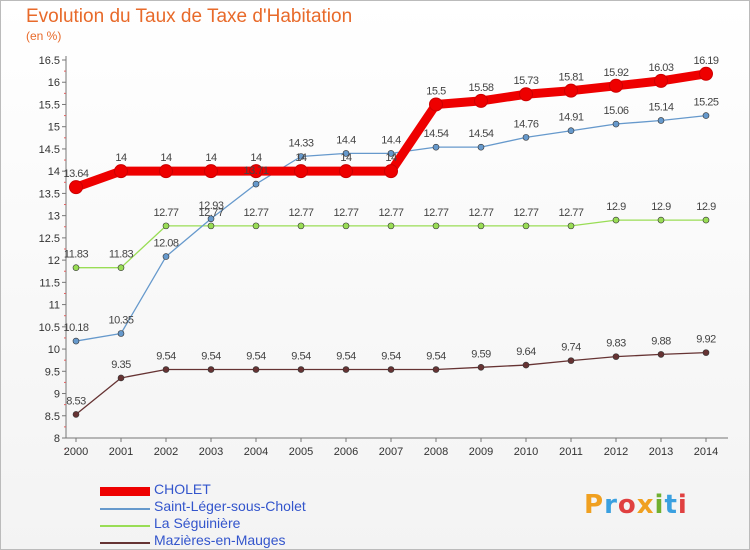  I want to click on data-label: 9.64, so click(526, 352).